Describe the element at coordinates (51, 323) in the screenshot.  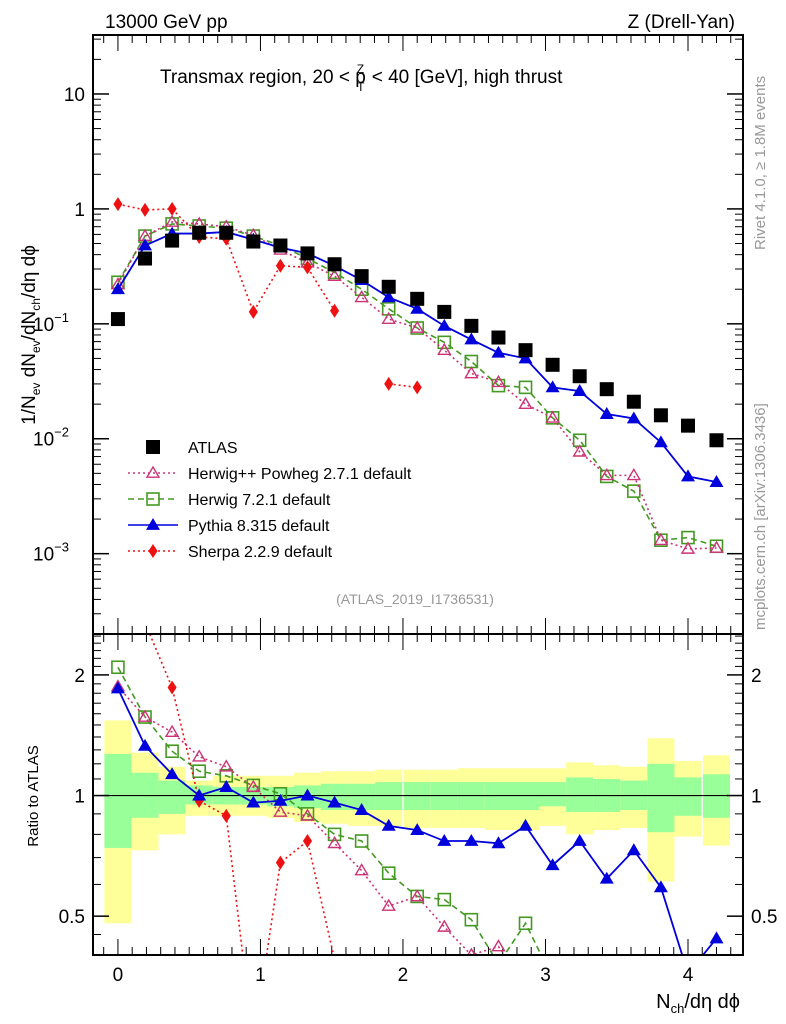
I see `y-tick-label: 10−1` at that location.